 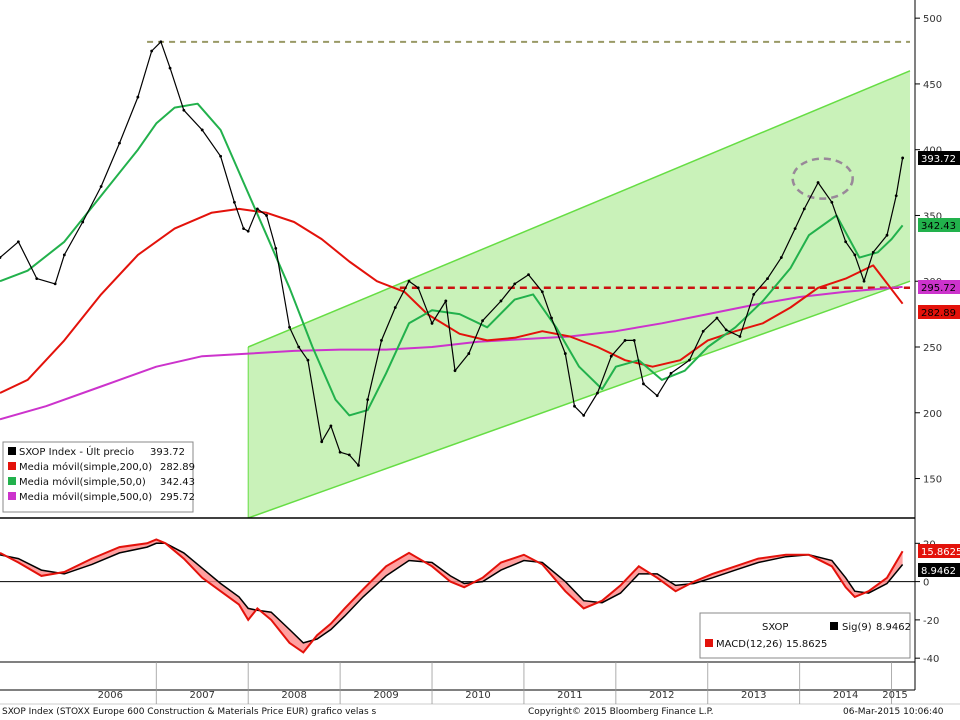 I want to click on badge-signal-text: 8.9462, so click(x=938, y=571).